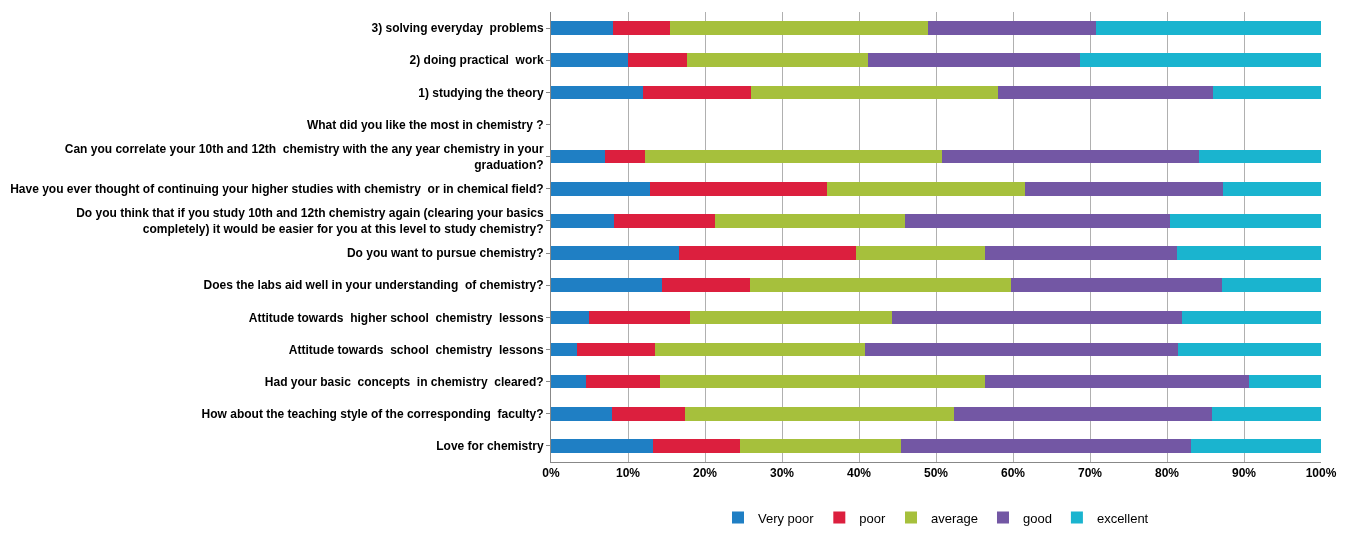 The height and width of the screenshot is (543, 1351). What do you see at coordinates (936, 473) in the screenshot?
I see `x-tick-label: 50%` at bounding box center [936, 473].